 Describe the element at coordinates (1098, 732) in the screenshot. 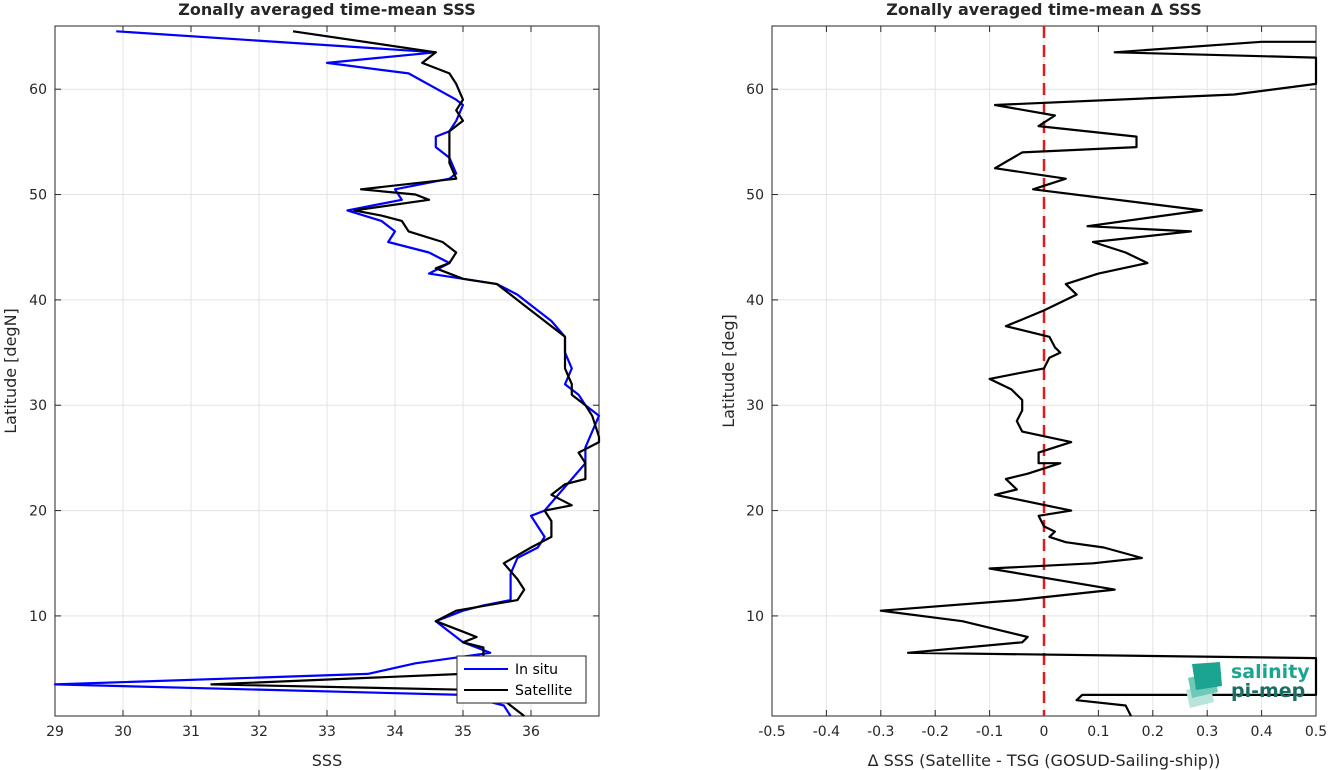

I see `right-x-tick-label: 0.1` at that location.